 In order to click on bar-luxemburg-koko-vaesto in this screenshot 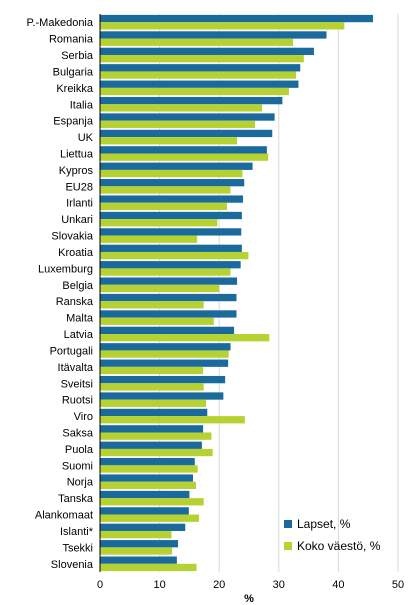, I will do `click(165, 272)`.